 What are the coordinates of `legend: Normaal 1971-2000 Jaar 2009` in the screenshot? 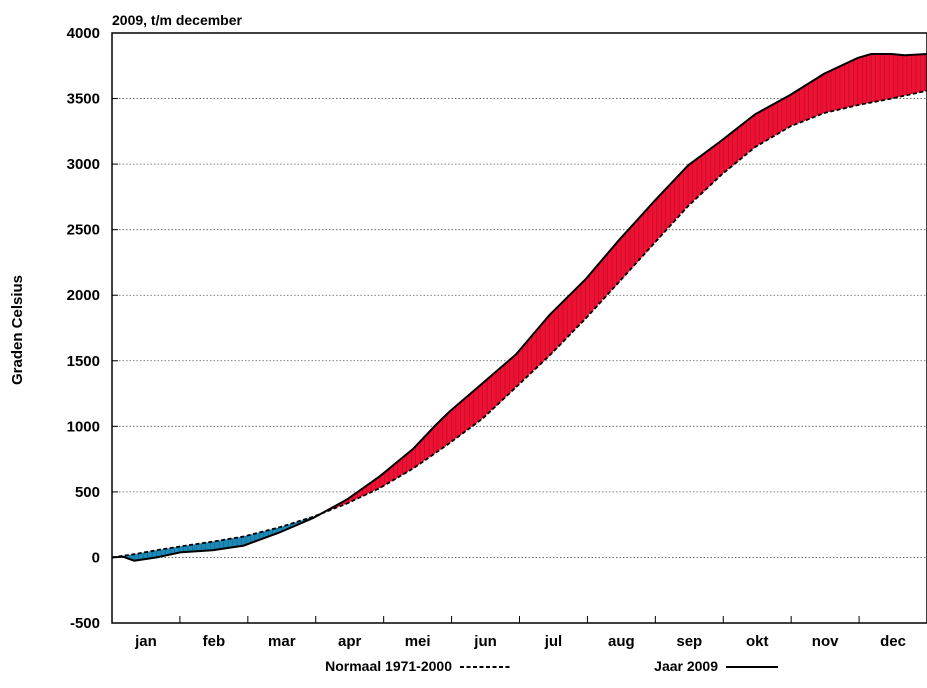 It's located at (551, 666).